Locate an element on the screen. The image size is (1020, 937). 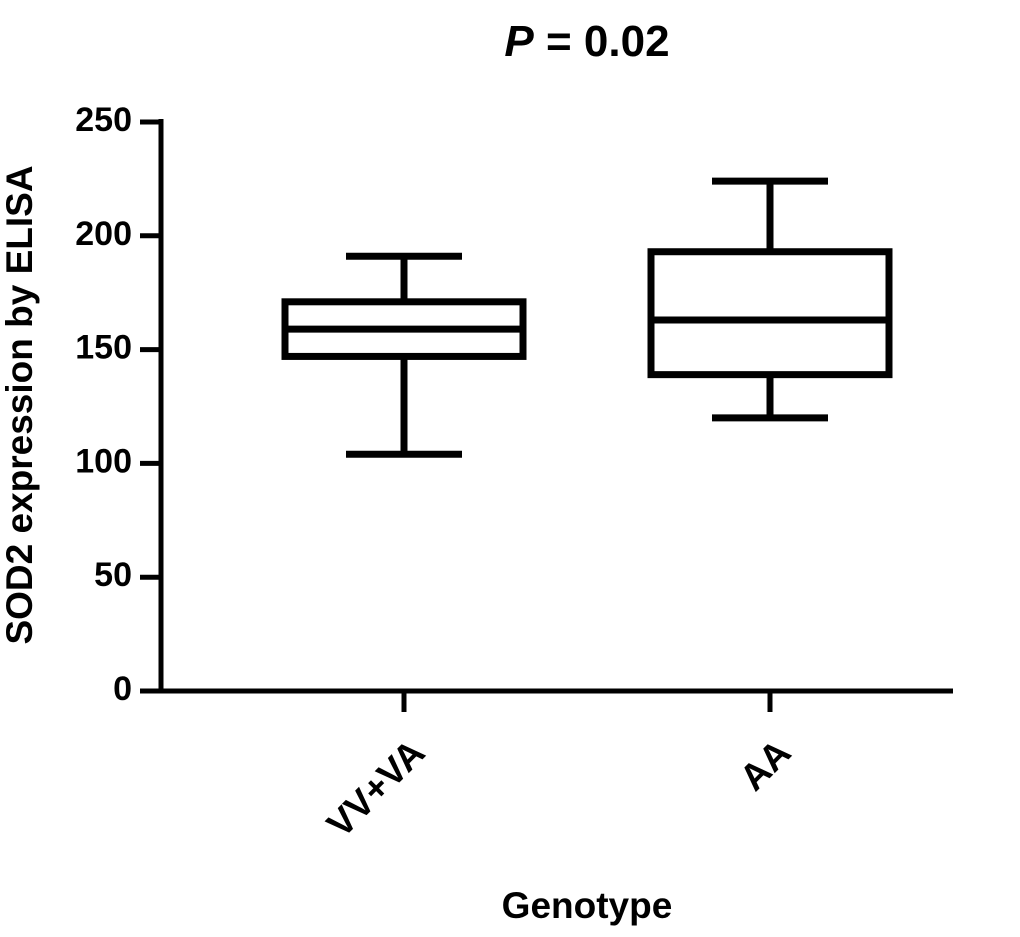
y-ticks: 0 50 100 150 200 250 is located at coordinates (118, 404).